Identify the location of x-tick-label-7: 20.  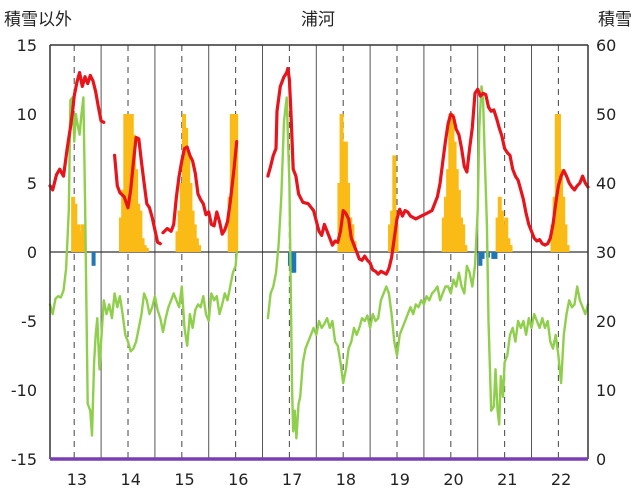
(453, 479).